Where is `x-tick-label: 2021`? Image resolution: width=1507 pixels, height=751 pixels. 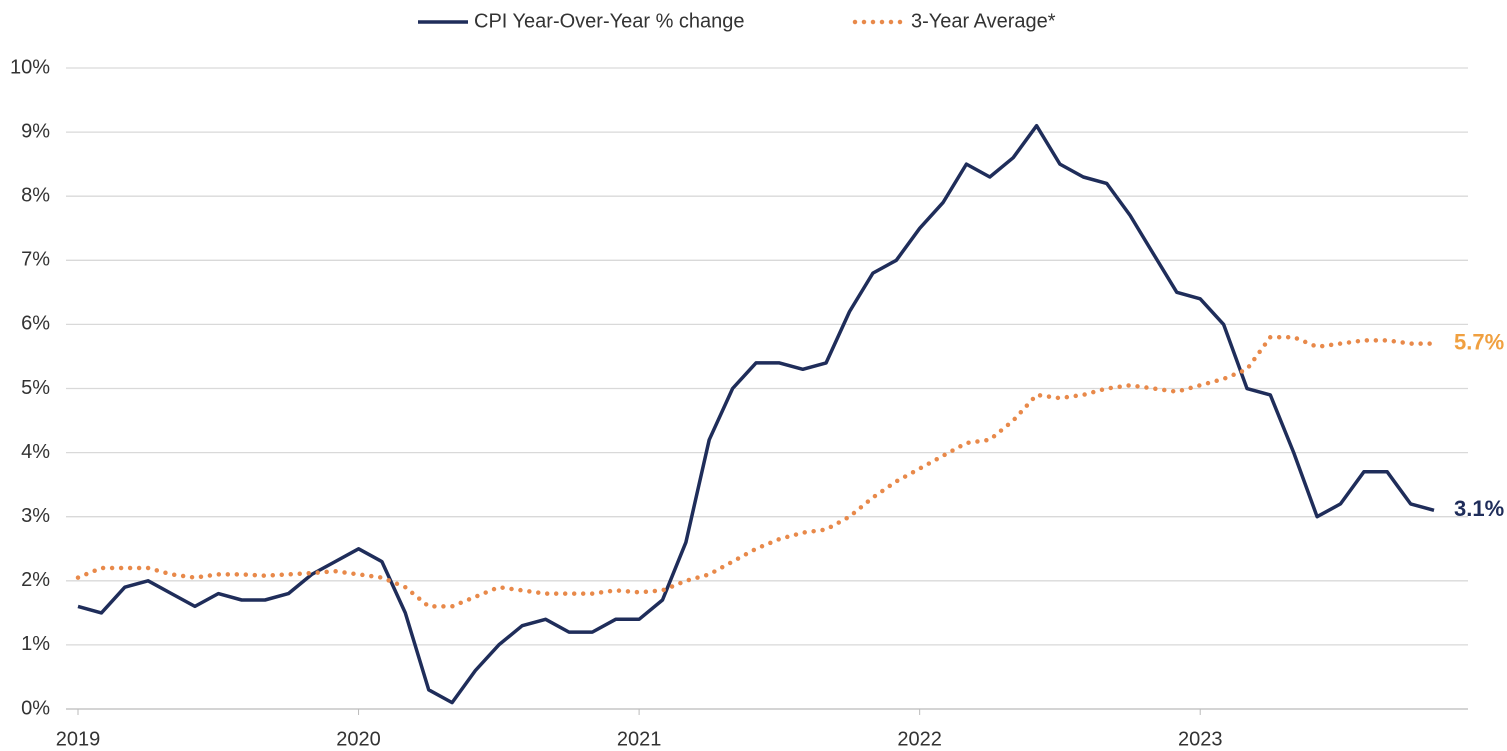 x-tick-label: 2021 is located at coordinates (639, 739).